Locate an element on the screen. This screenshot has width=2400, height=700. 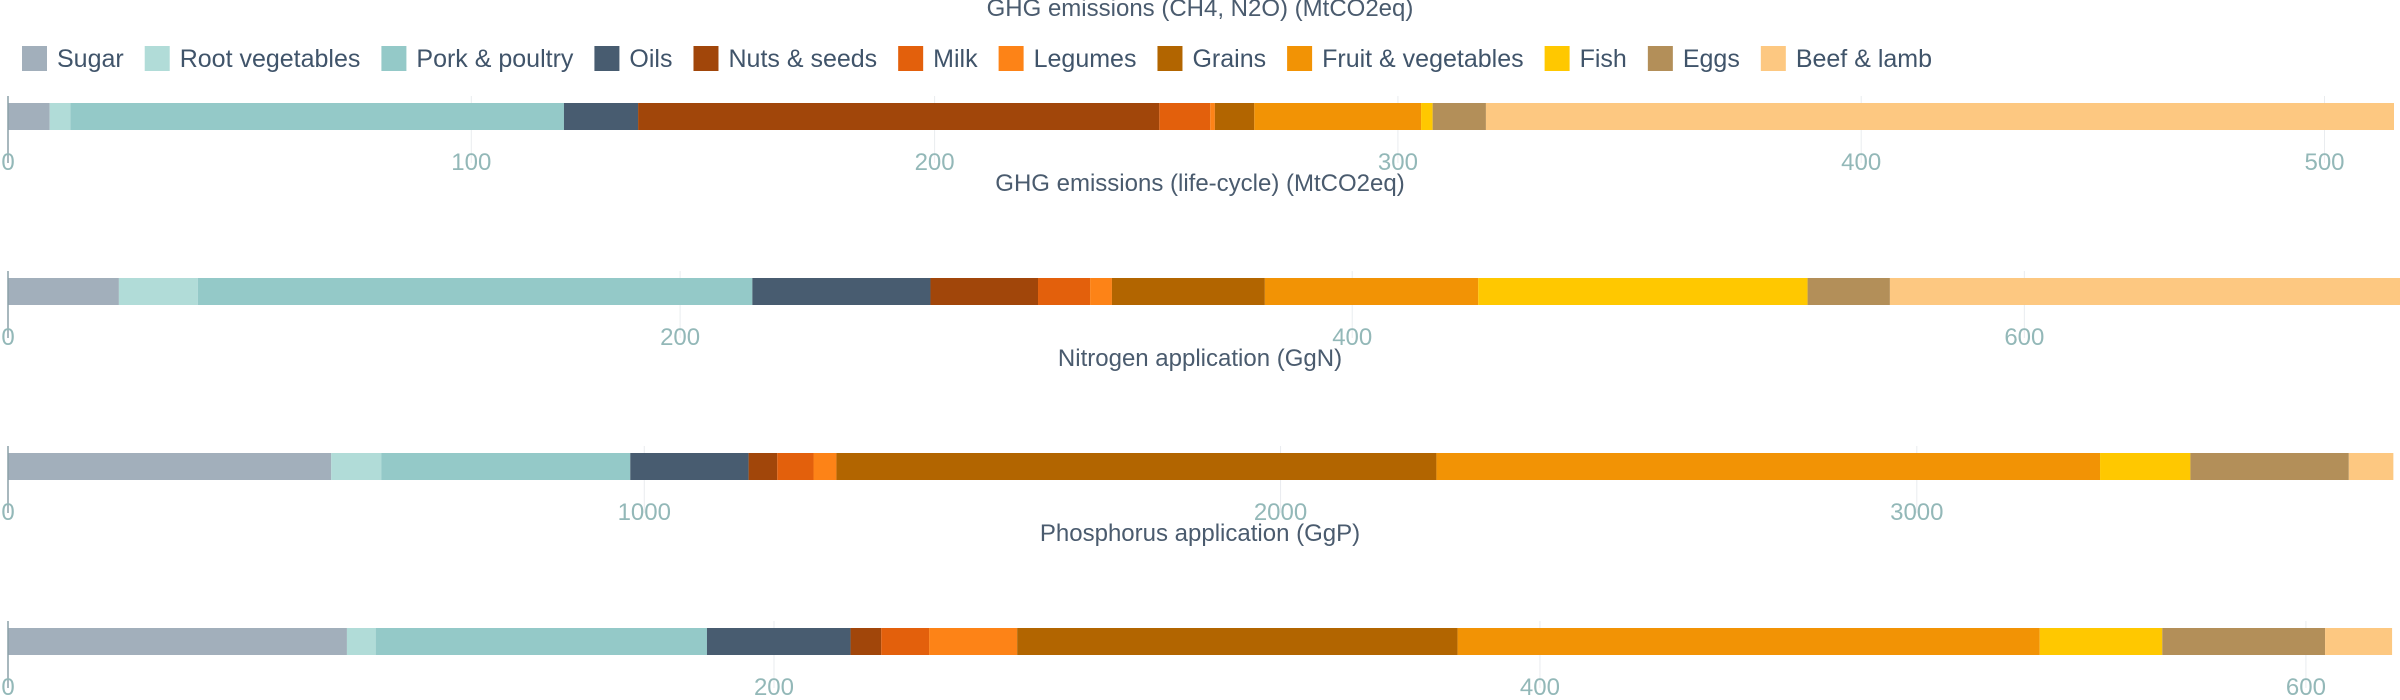
legend-item-eggs: Eggs is located at coordinates (1693, 59).